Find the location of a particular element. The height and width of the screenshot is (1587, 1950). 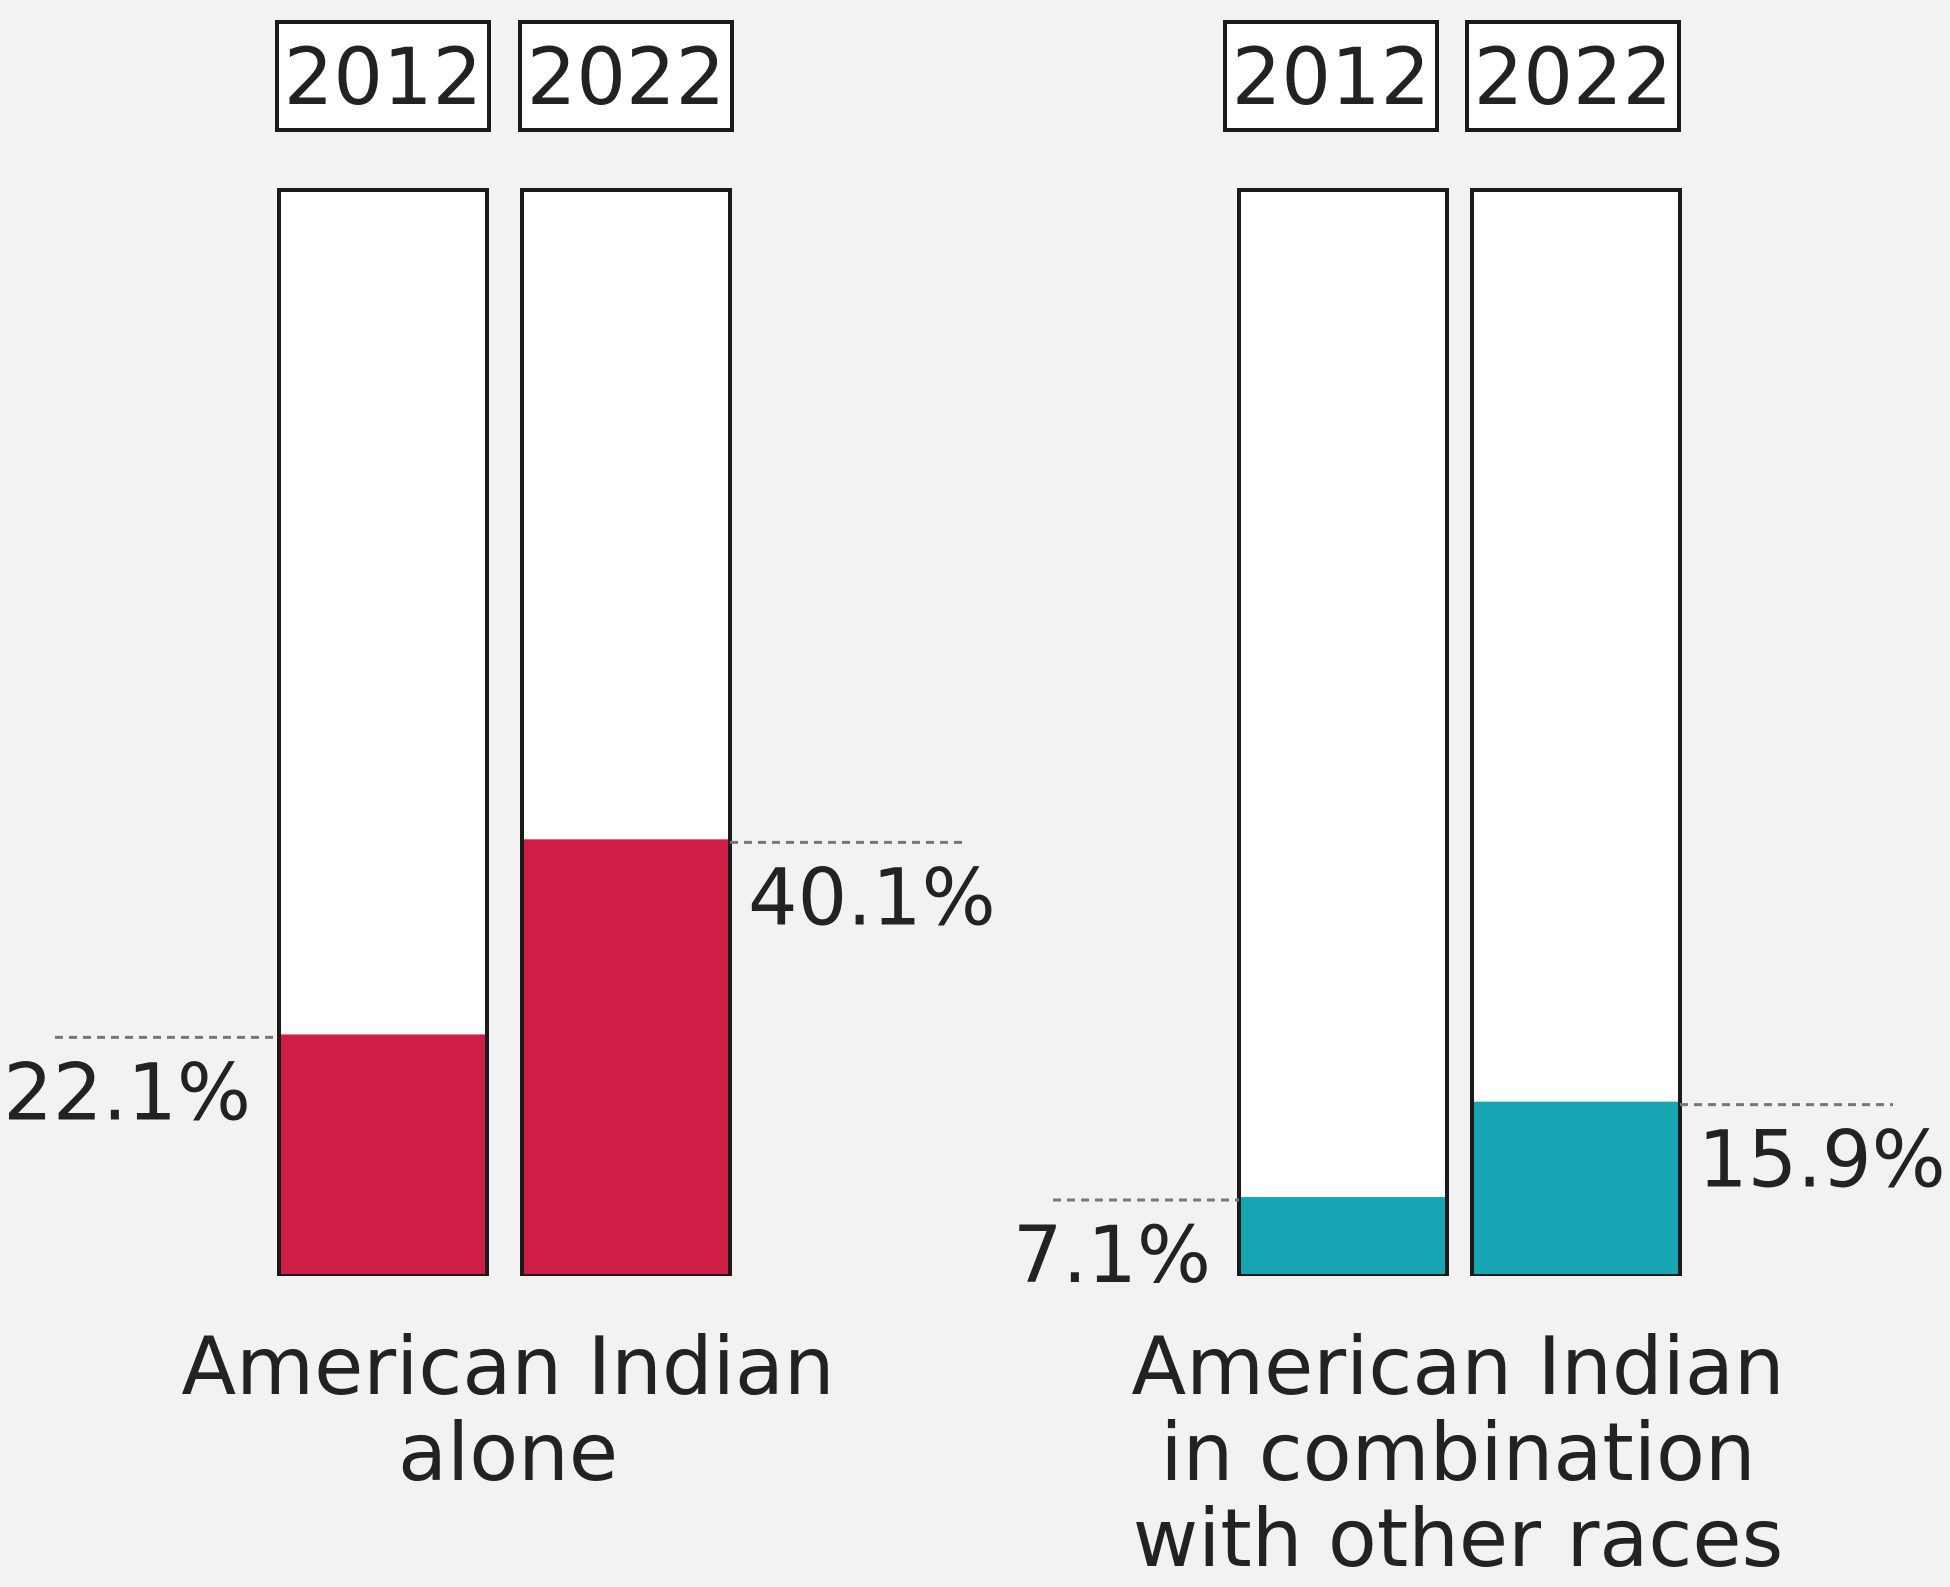

year-label-0-0: 2012 is located at coordinates (383, 78).